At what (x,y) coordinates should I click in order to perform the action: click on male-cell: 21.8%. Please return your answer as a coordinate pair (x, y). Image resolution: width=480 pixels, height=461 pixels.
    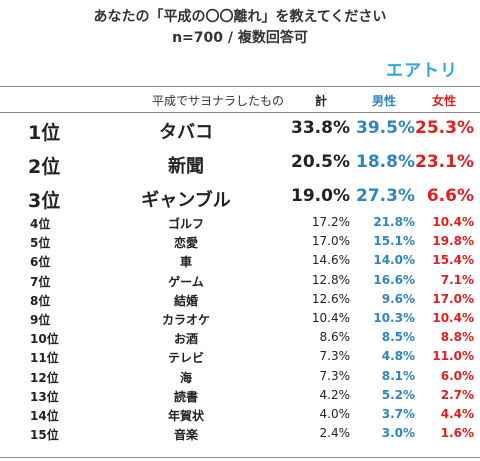
    Looking at the image, I should click on (394, 222).